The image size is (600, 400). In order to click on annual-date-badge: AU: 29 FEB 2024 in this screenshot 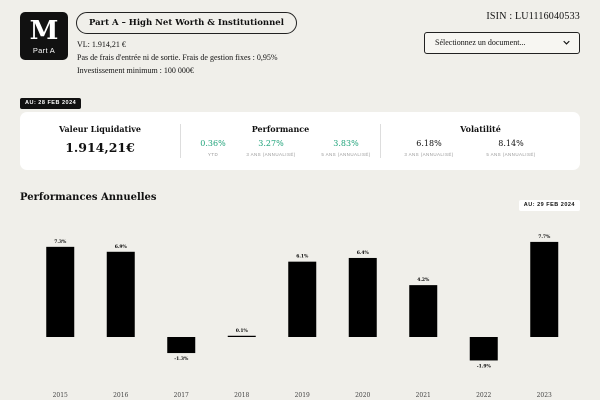, I will do `click(549, 205)`.